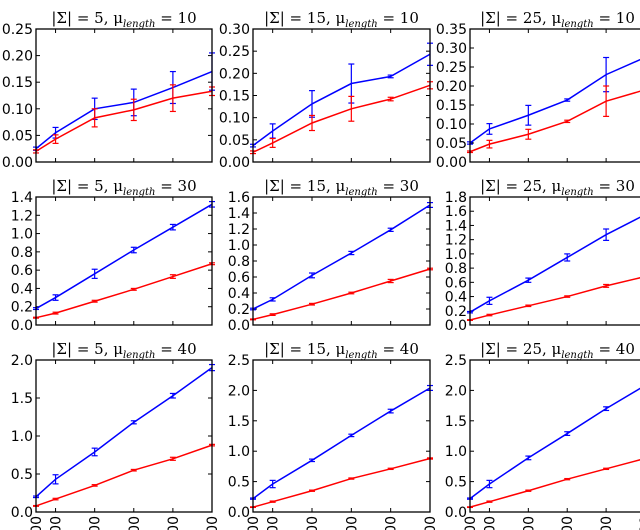  Describe the element at coordinates (557, 19) in the screenshot. I see `subplot-title: |Σ| = 25, μlength = 10` at that location.